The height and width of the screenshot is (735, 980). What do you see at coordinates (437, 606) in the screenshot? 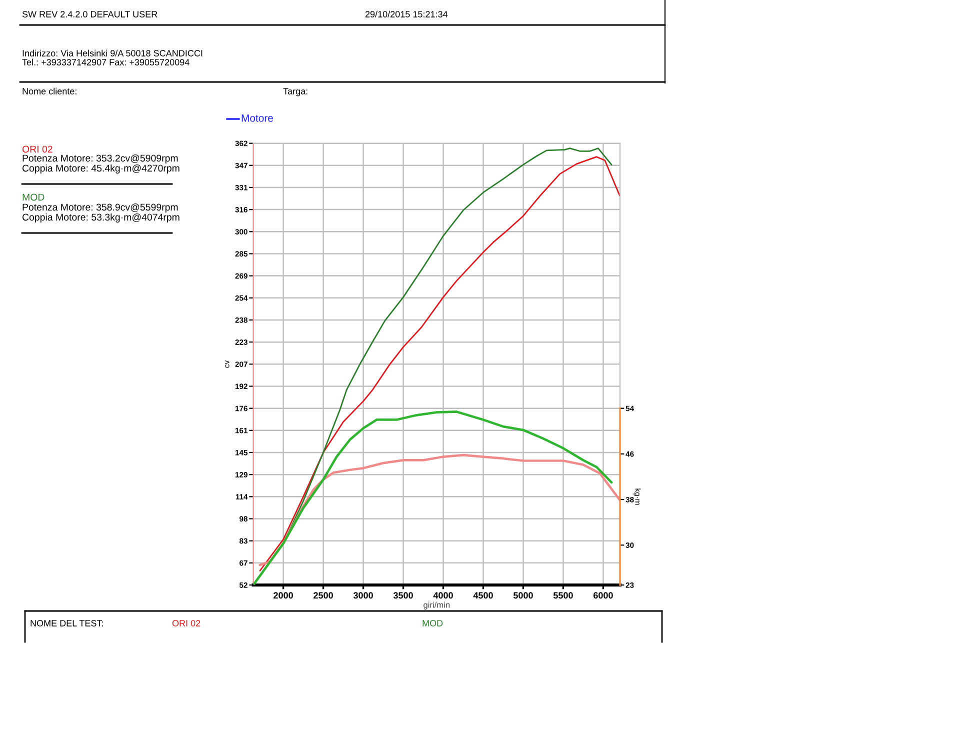
I see `x-axis-title: giri/min` at bounding box center [437, 606].